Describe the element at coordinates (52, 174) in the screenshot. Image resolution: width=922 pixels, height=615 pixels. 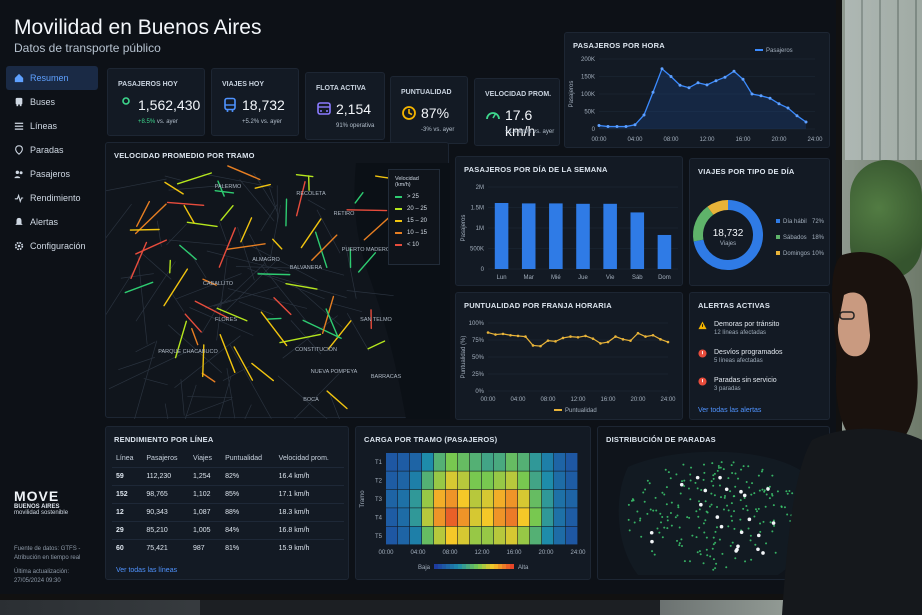
I see `sidebar-item-pasajeros: Pasajeros` at that location.